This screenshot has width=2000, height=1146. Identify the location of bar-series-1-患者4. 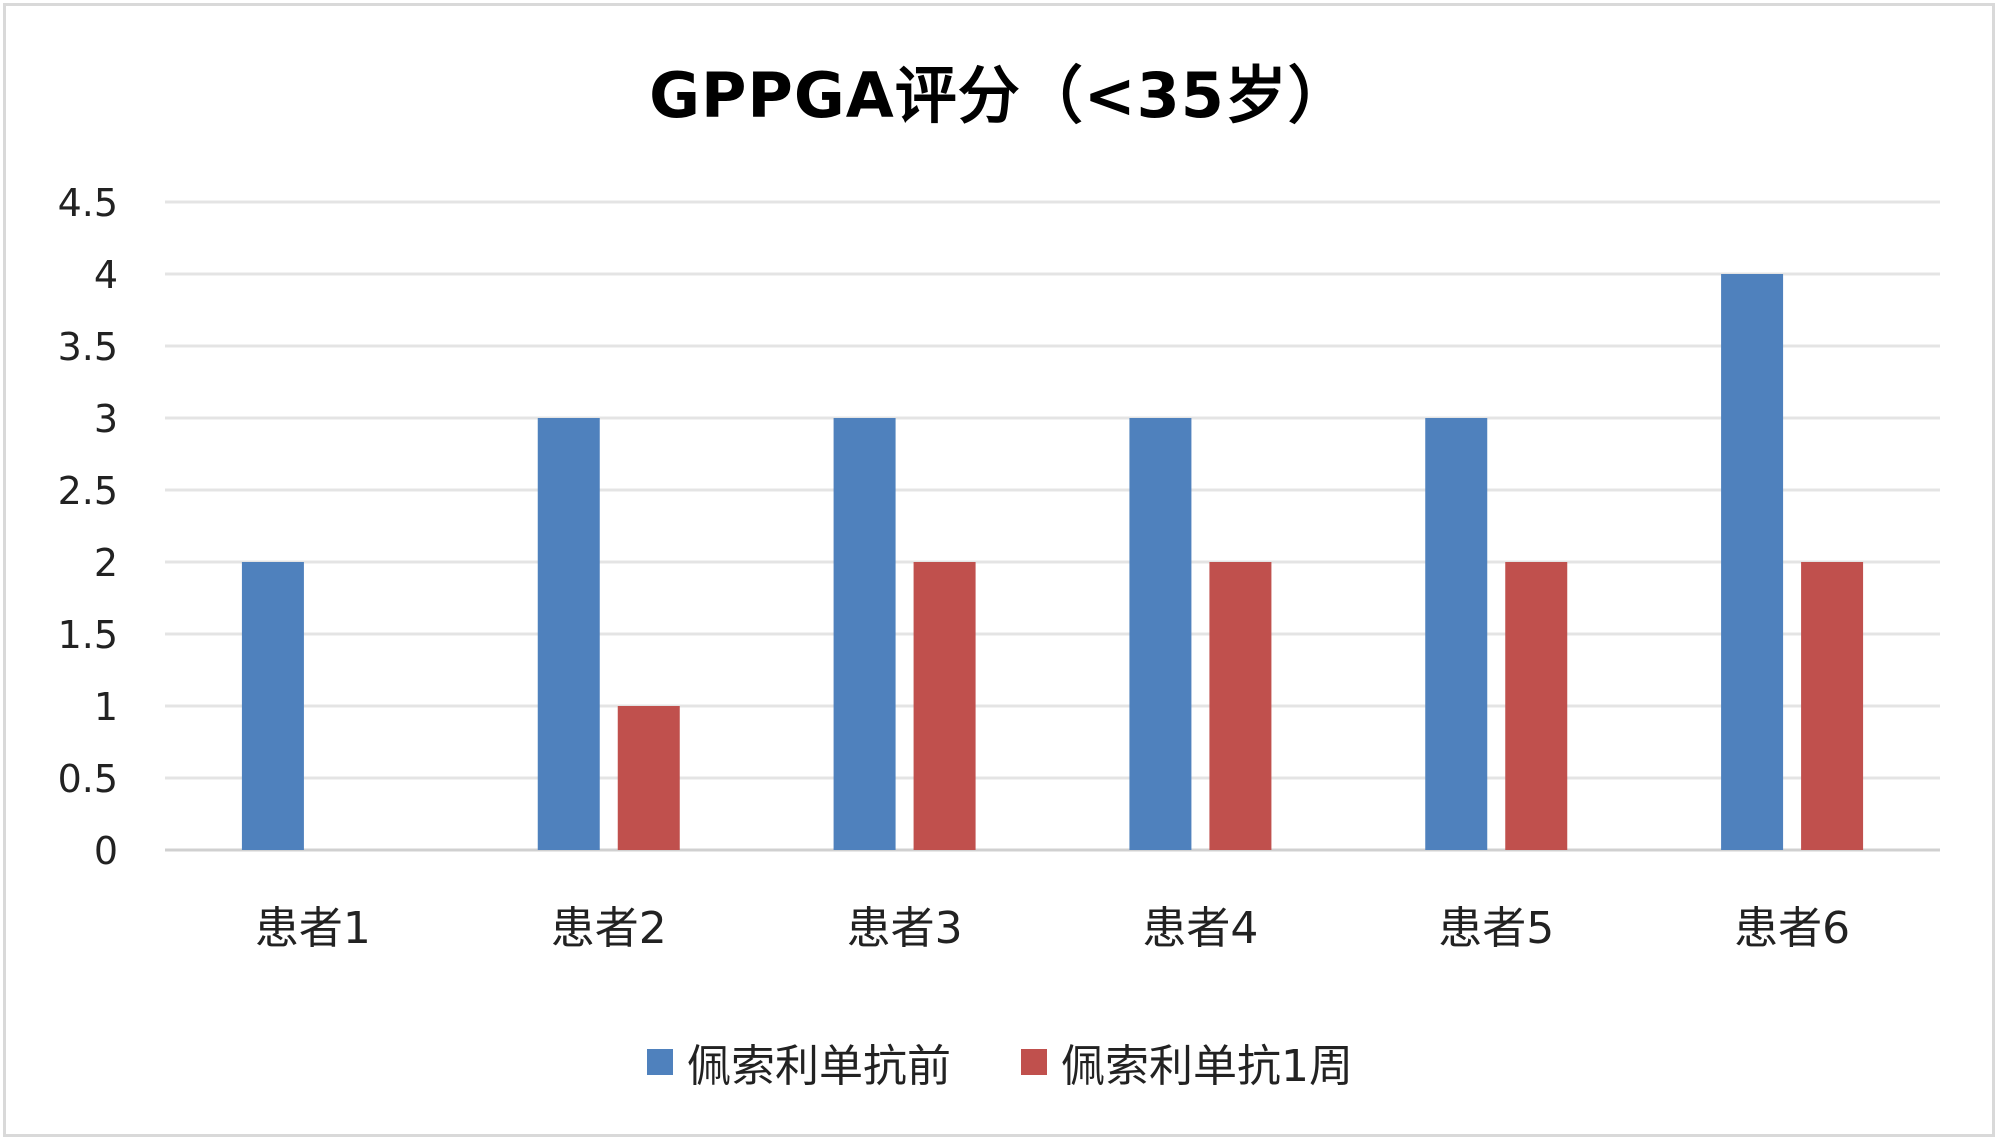
(1160, 634).